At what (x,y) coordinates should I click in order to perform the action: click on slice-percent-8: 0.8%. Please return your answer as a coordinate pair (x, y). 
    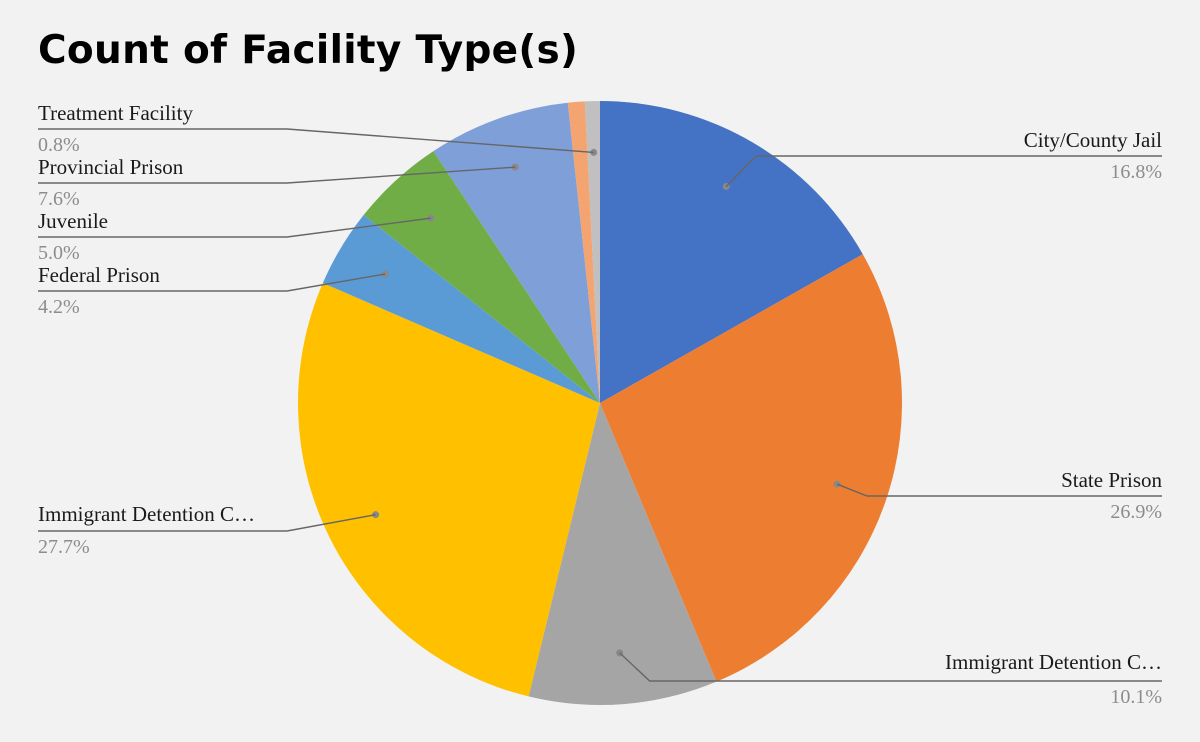
    Looking at the image, I should click on (59, 145).